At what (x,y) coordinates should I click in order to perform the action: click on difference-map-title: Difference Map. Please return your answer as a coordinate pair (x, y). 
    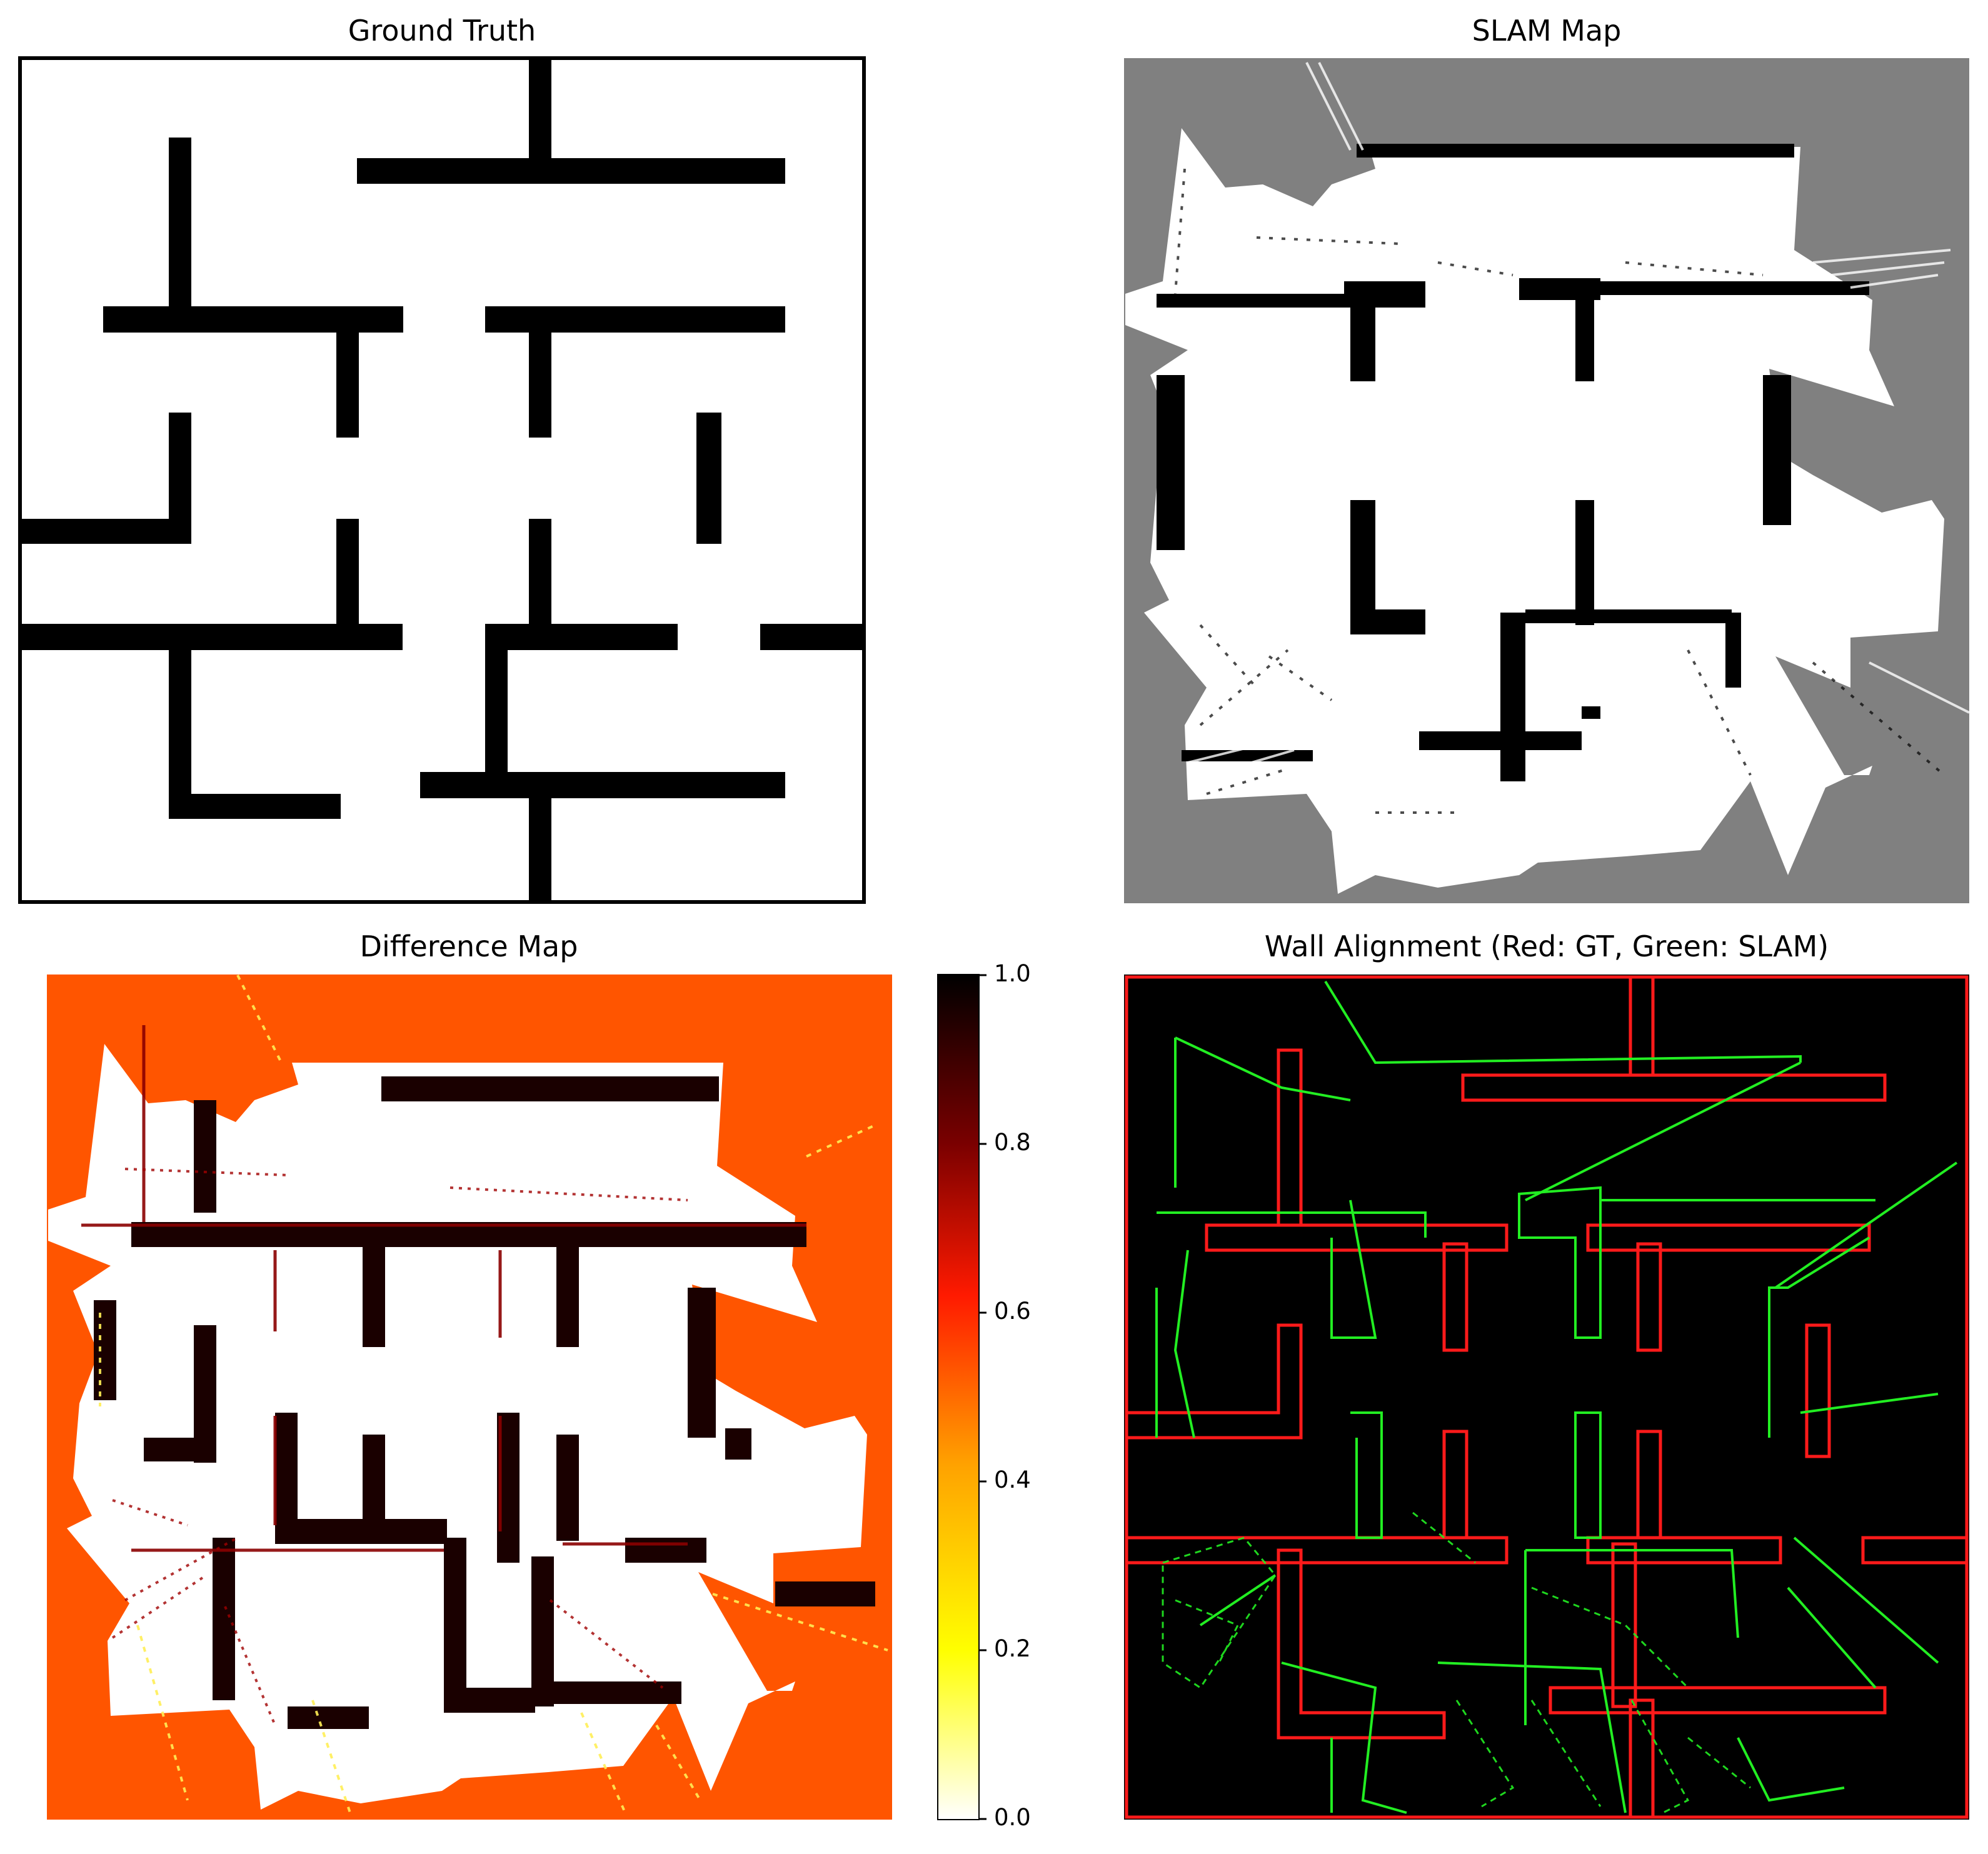
    Looking at the image, I should click on (468, 946).